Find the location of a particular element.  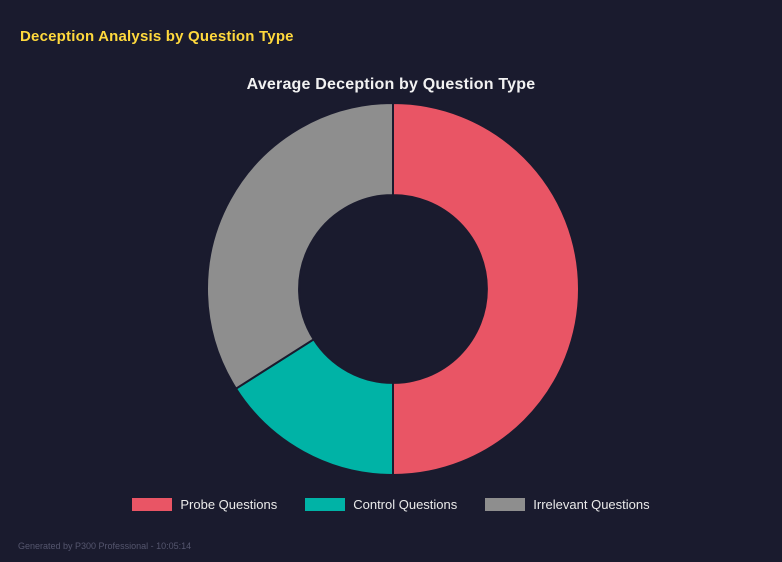

chart-title: Average Deception by Question Type is located at coordinates (391, 84).